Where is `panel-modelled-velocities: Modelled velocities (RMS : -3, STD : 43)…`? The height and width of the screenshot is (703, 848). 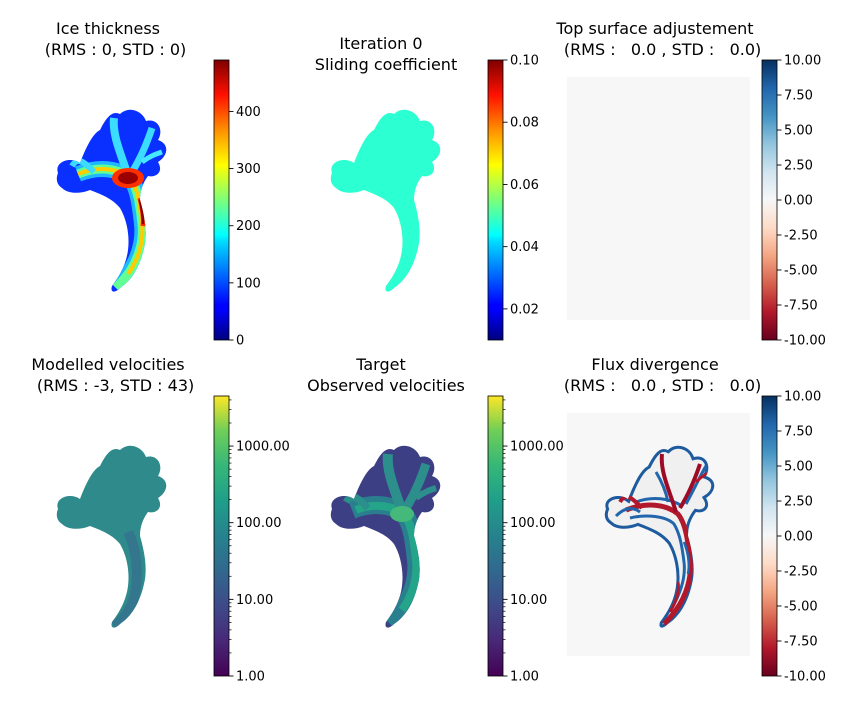
panel-modelled-velocities: Modelled velocities (RMS : -3, STD : 43)… is located at coordinates (160, 520).